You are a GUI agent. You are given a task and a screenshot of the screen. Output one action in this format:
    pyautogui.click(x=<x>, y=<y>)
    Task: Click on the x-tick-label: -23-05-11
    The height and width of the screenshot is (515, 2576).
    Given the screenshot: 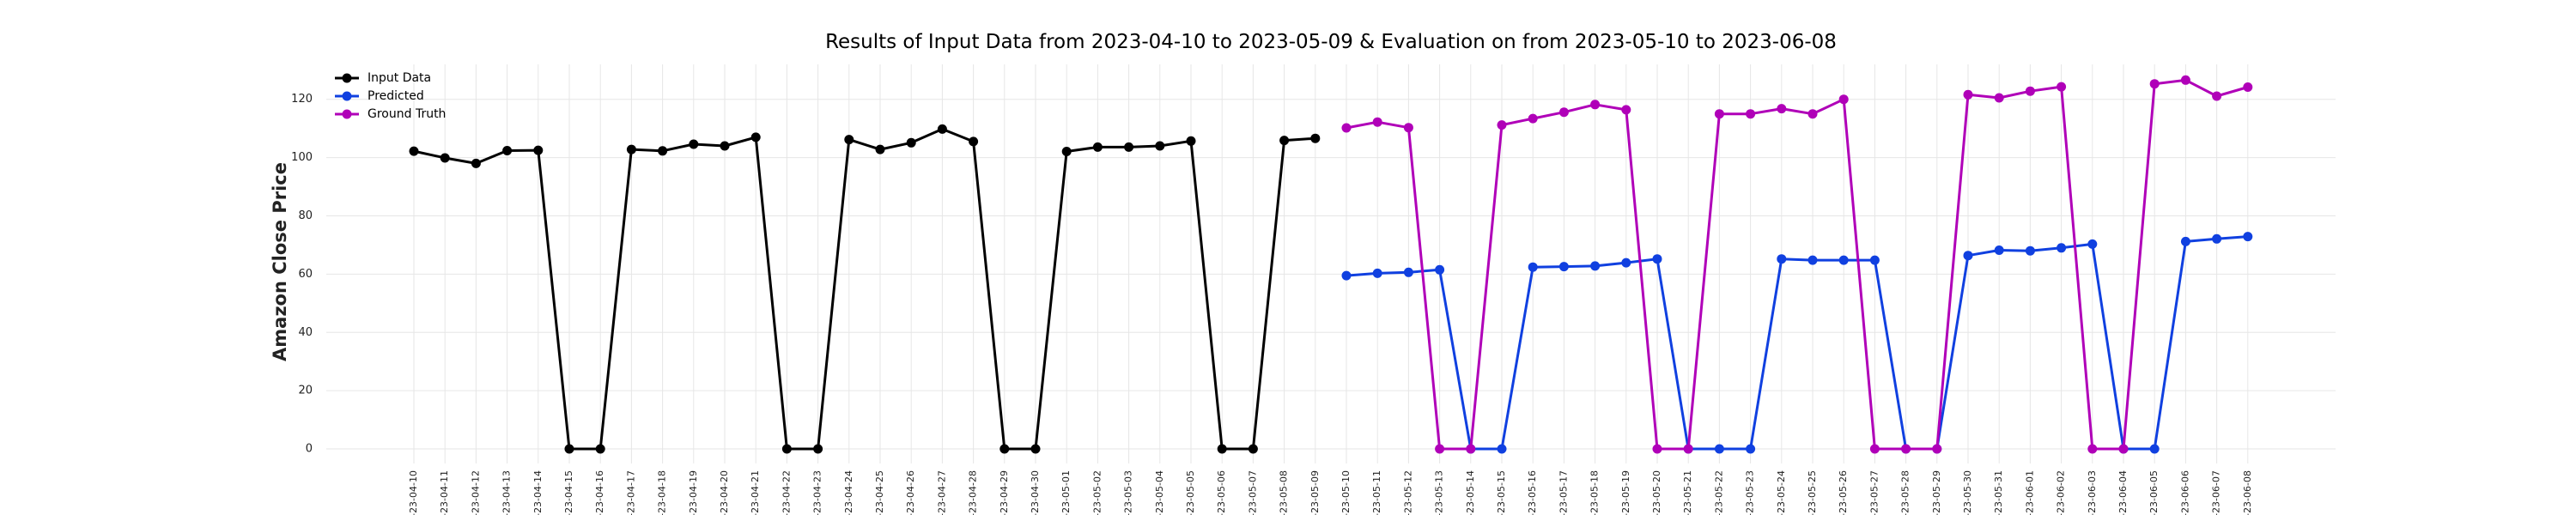 What is the action you would take?
    pyautogui.click(x=1376, y=492)
    